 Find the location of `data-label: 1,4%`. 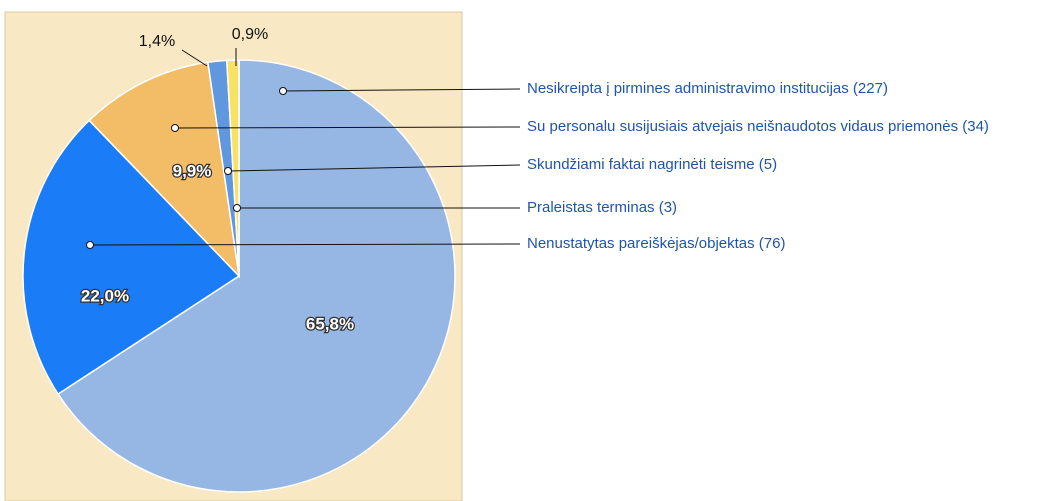

data-label: 1,4% is located at coordinates (157, 41).